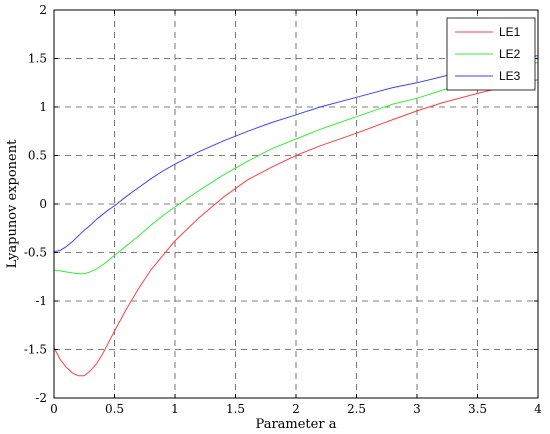 Image resolution: width=550 pixels, height=434 pixels. Describe the element at coordinates (491, 54) in the screenshot. I see `legend: LE1 LE2 LE3` at that location.